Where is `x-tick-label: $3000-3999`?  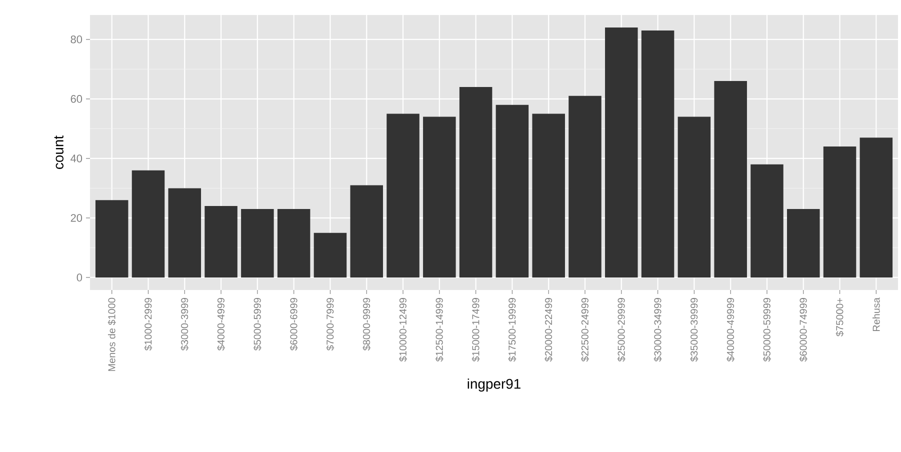 x-tick-label: $3000-3999 is located at coordinates (184, 324).